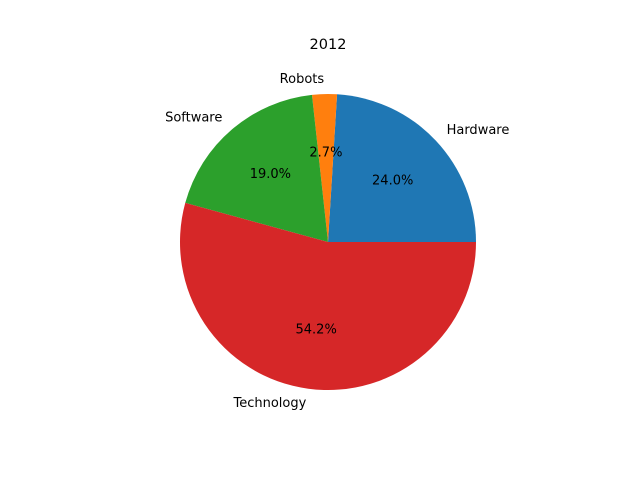 The width and height of the screenshot is (640, 480). I want to click on slice-label-robots: Robots, so click(302, 79).